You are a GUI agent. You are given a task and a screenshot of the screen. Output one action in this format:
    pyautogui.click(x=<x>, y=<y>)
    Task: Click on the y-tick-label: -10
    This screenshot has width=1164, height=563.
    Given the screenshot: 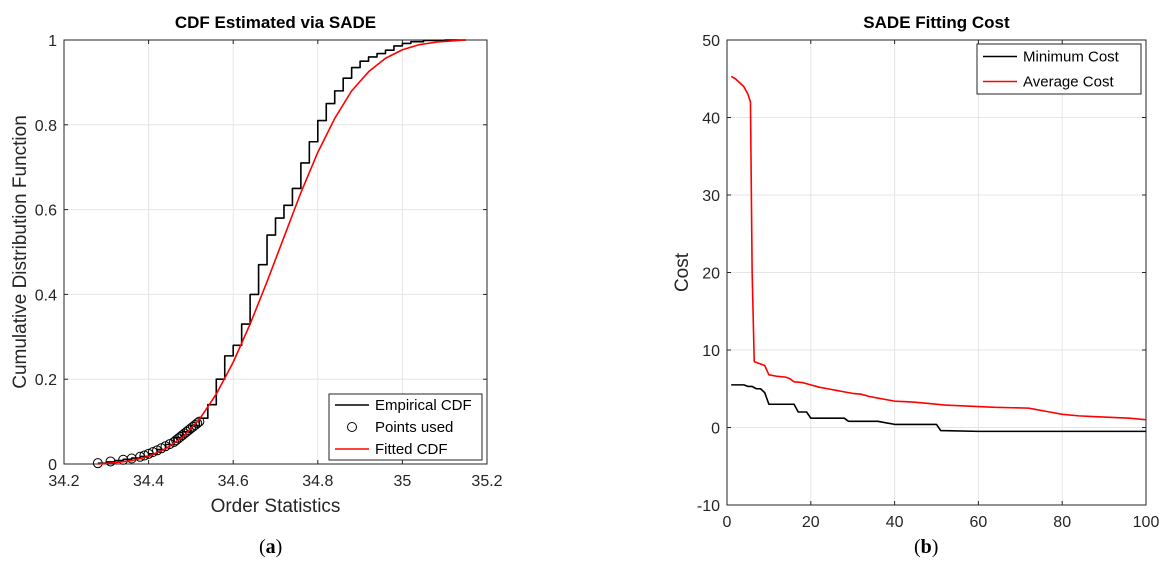 What is the action you would take?
    pyautogui.click(x=708, y=506)
    